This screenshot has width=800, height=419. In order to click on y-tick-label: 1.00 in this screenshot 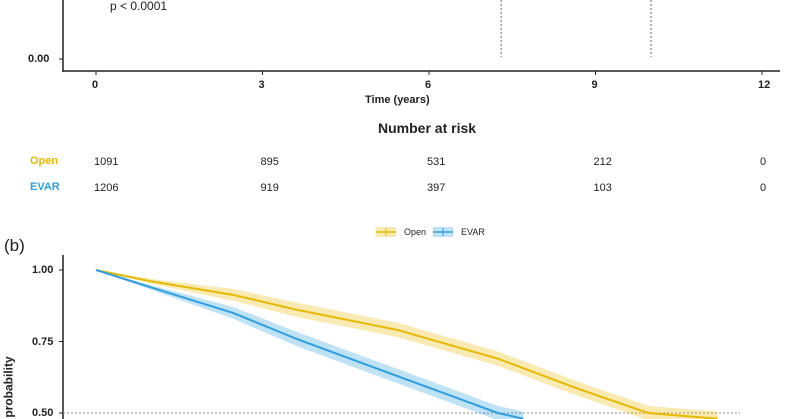, I will do `click(43, 270)`.